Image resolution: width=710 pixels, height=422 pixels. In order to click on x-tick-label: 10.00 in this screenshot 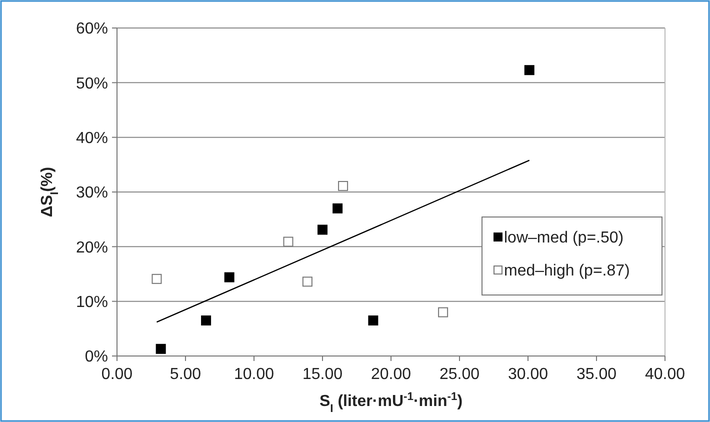, I will do `click(254, 374)`.